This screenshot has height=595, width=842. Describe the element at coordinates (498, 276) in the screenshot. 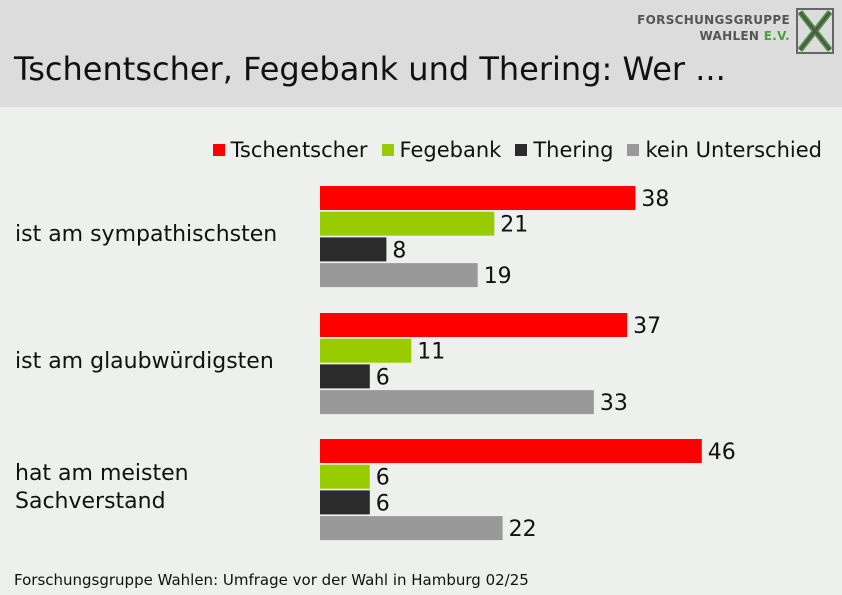

I see `data-label: 19` at that location.